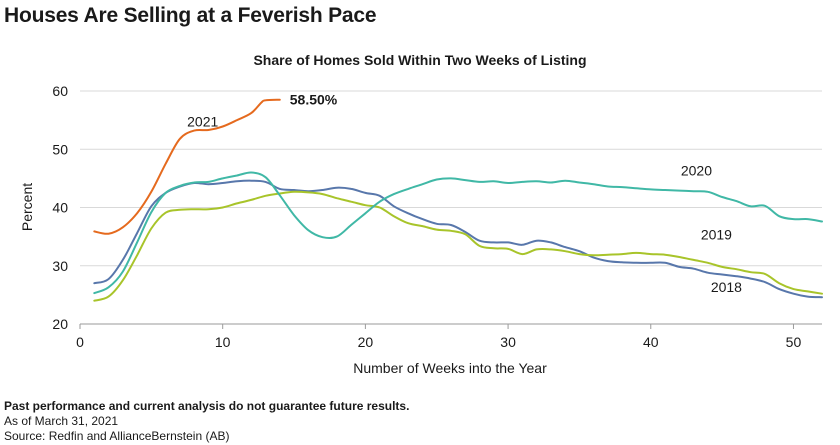 This screenshot has height=445, width=840. What do you see at coordinates (716, 235) in the screenshot?
I see `series-label-2019: 2019` at bounding box center [716, 235].